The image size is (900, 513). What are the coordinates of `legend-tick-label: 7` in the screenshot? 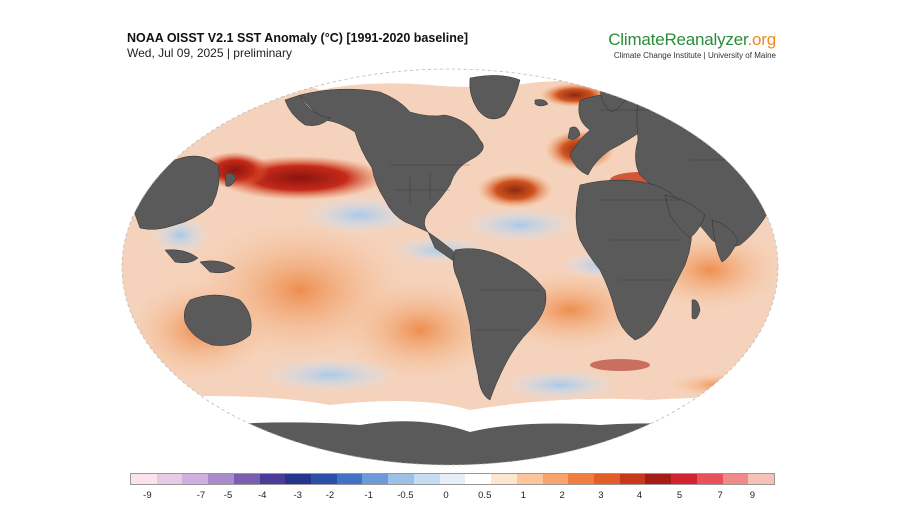 It's located at (720, 495).